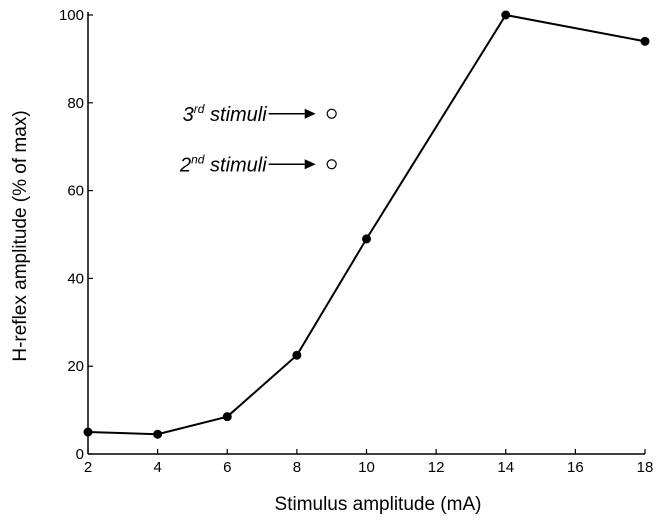 This screenshot has width=657, height=521. Describe the element at coordinates (199, 109) in the screenshot. I see `annotation-ordinal-suffix: rd` at that location.